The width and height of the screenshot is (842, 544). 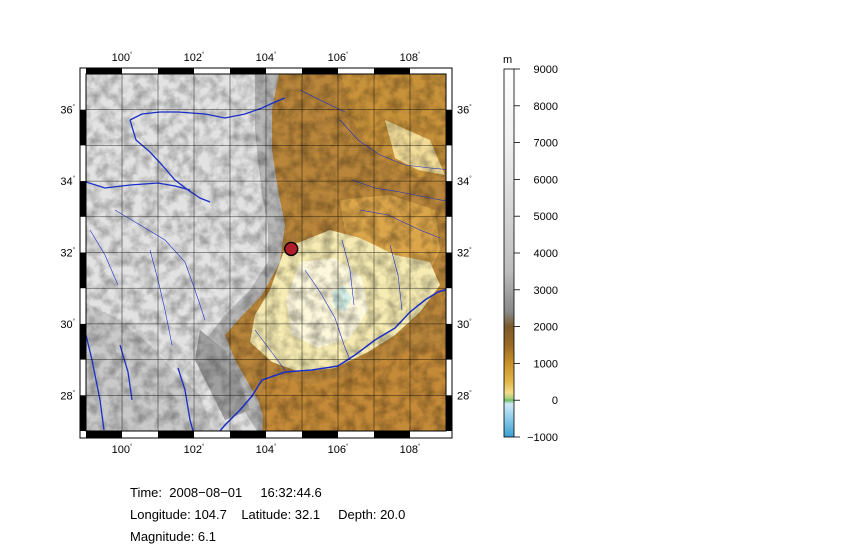 I want to click on event-time: Time: 2008−08−01 16:32:44.6, so click(x=226, y=492).